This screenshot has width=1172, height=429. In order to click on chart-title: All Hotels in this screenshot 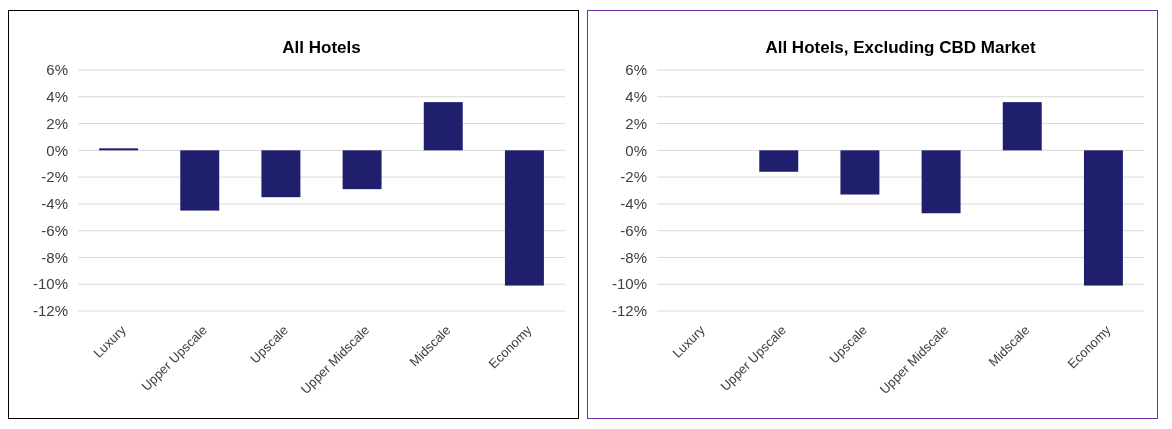, I will do `click(321, 47)`.